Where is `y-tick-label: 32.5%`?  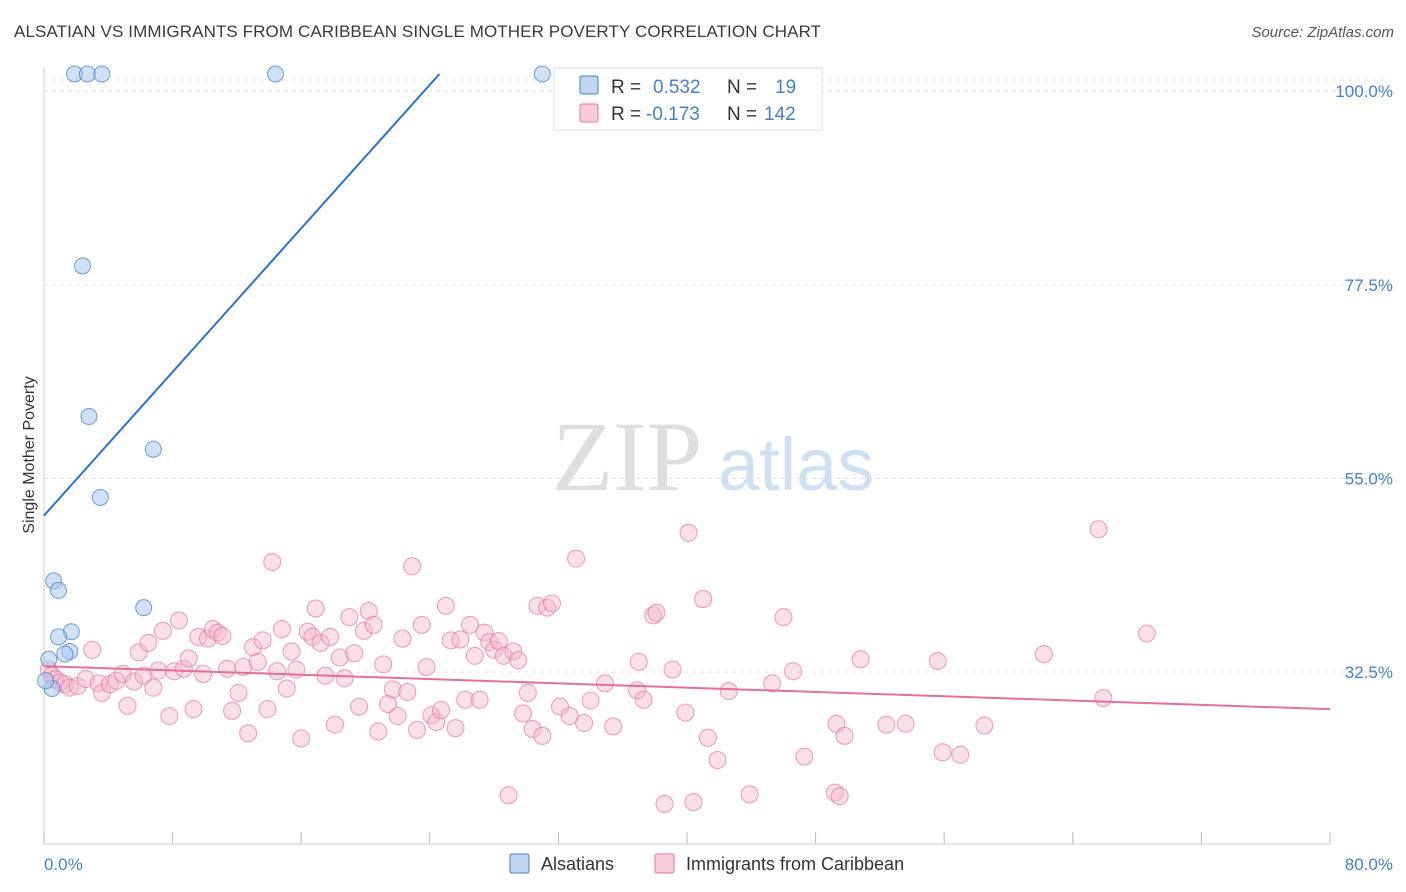
y-tick-label: 32.5% is located at coordinates (1369, 672).